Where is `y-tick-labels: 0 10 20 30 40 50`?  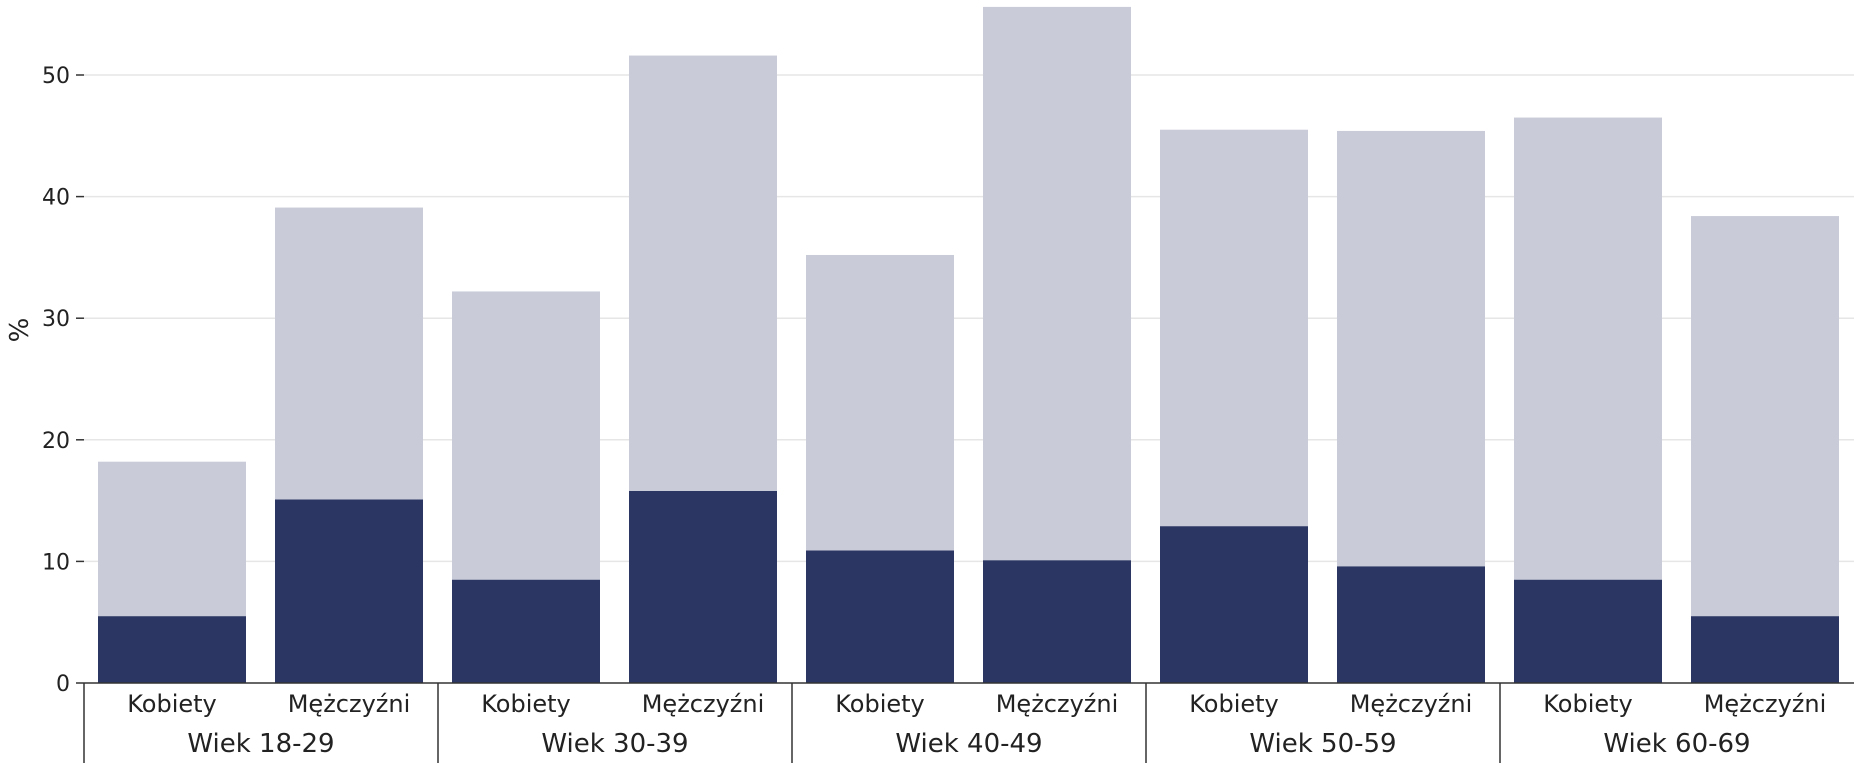 y-tick-labels: 0 10 20 30 40 50 is located at coordinates (56, 380).